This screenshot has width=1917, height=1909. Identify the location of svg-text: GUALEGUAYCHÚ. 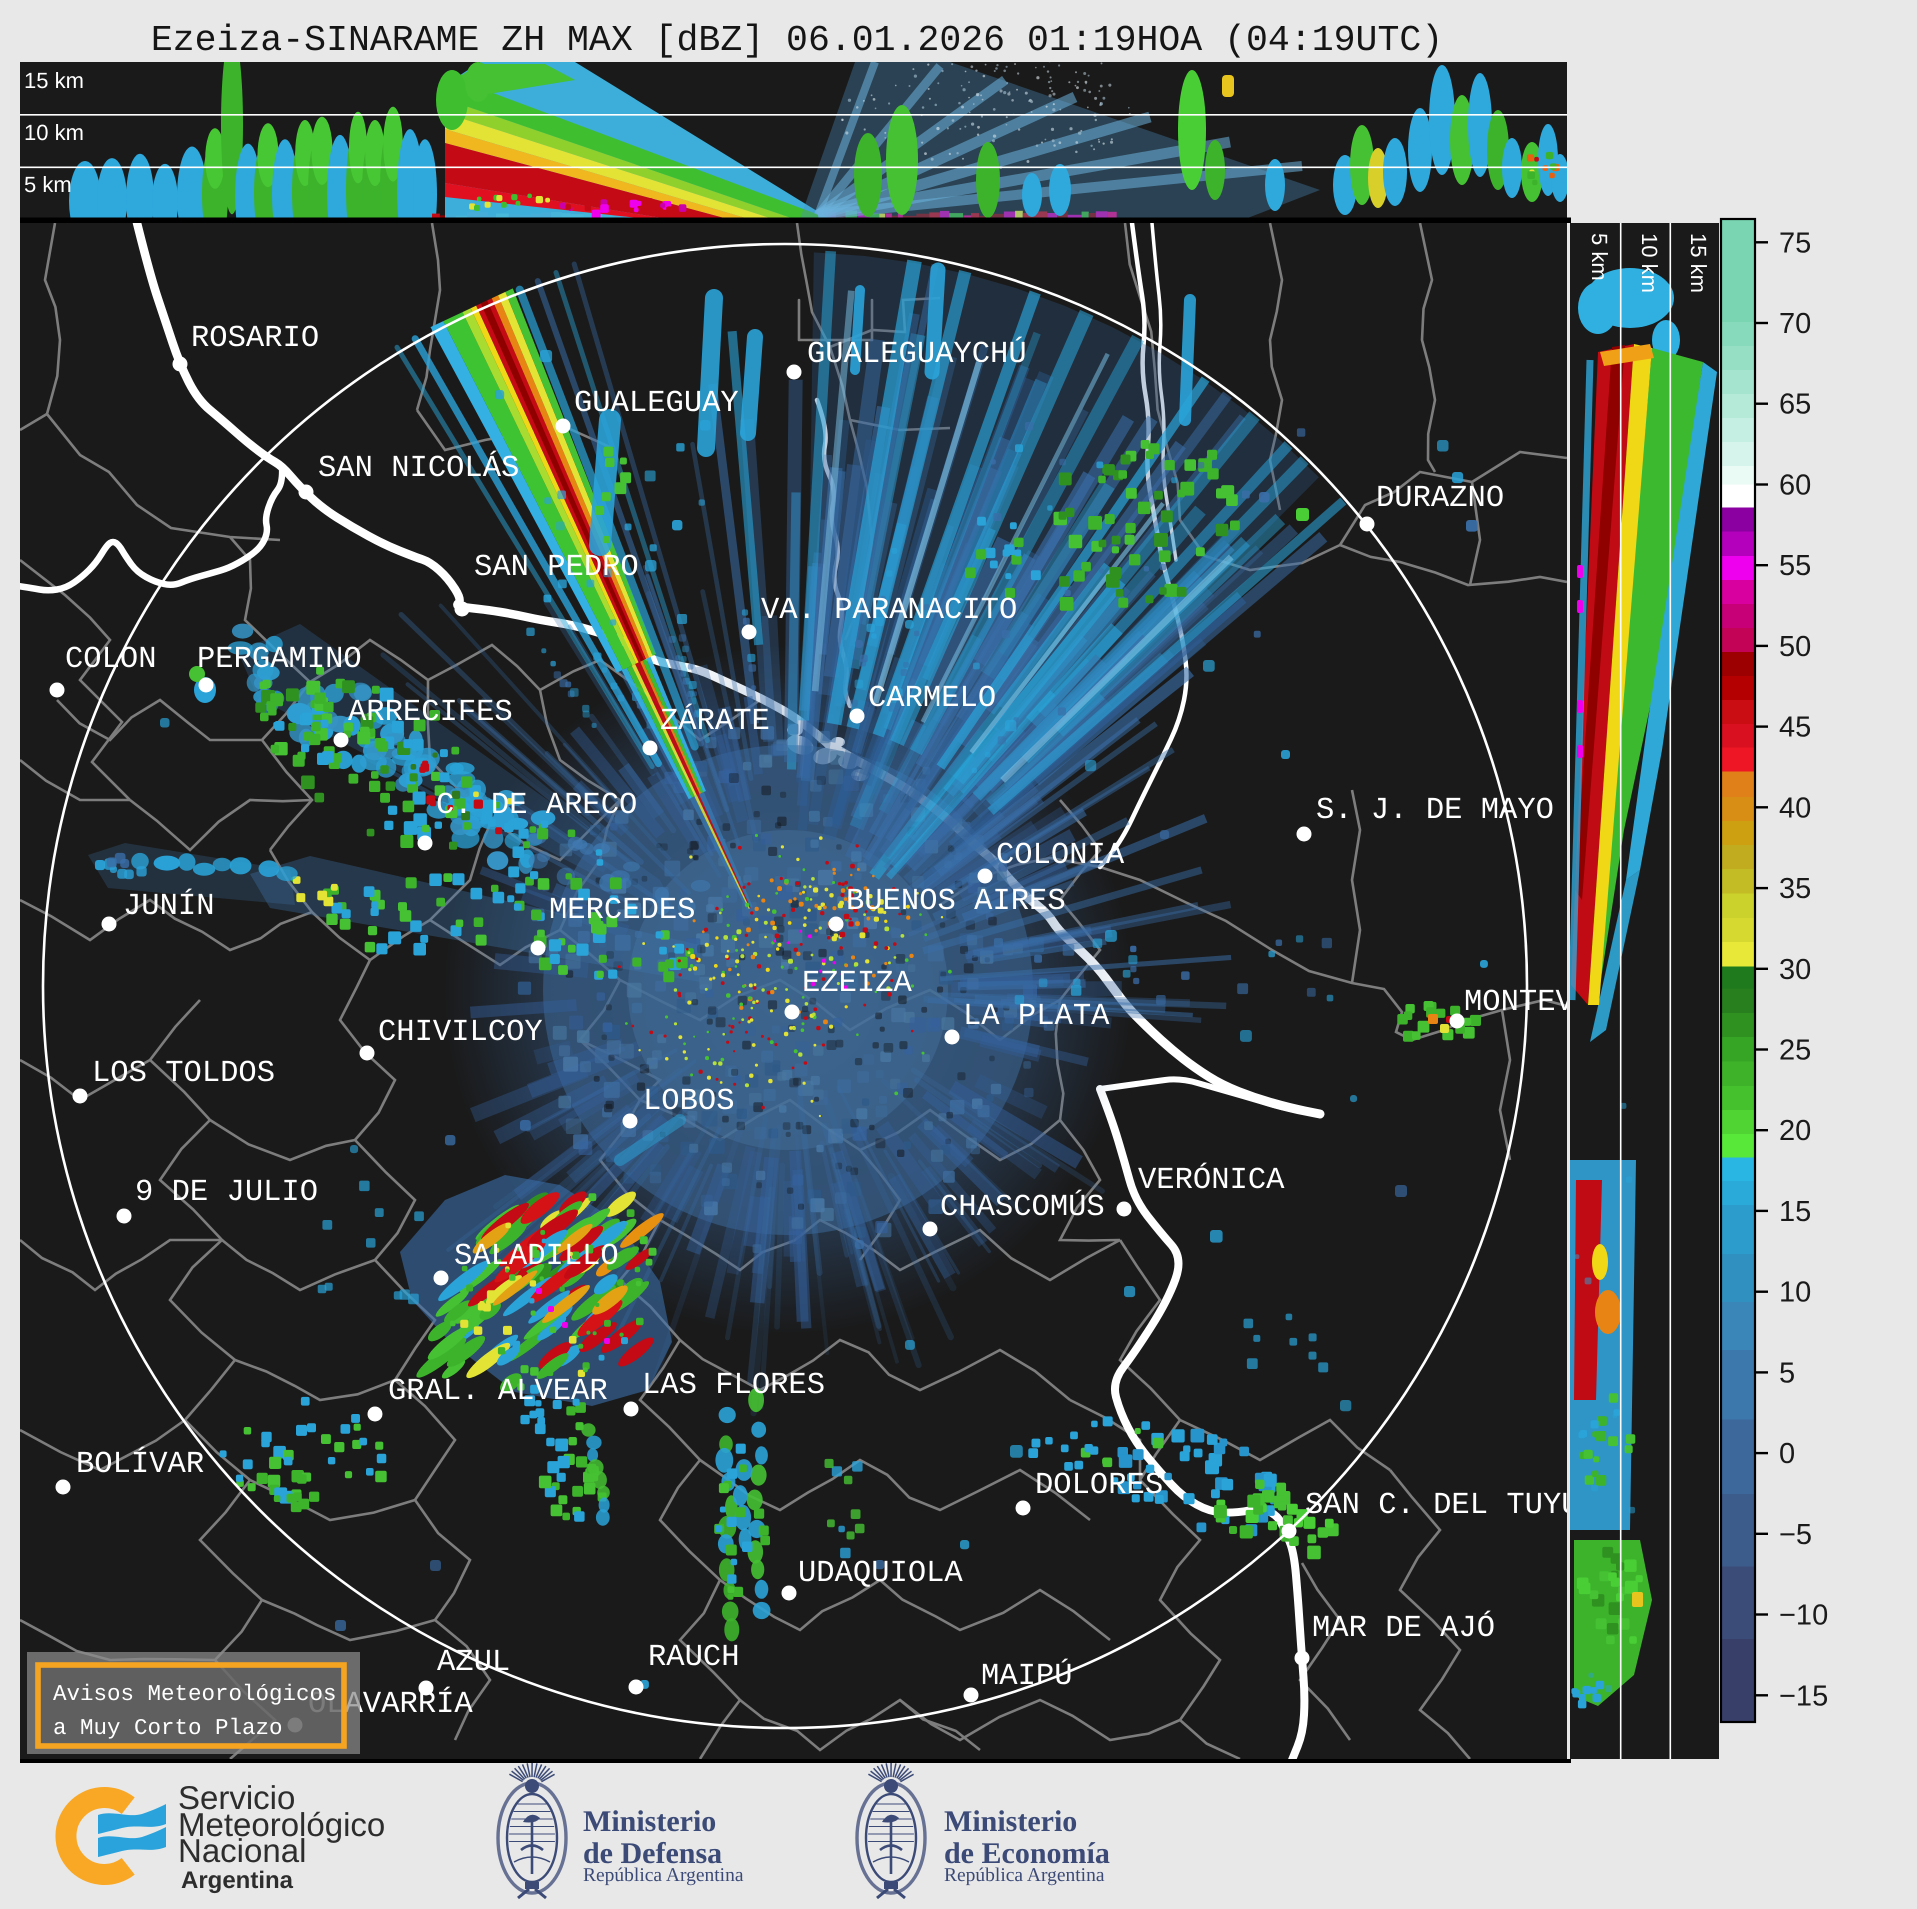
(917, 354).